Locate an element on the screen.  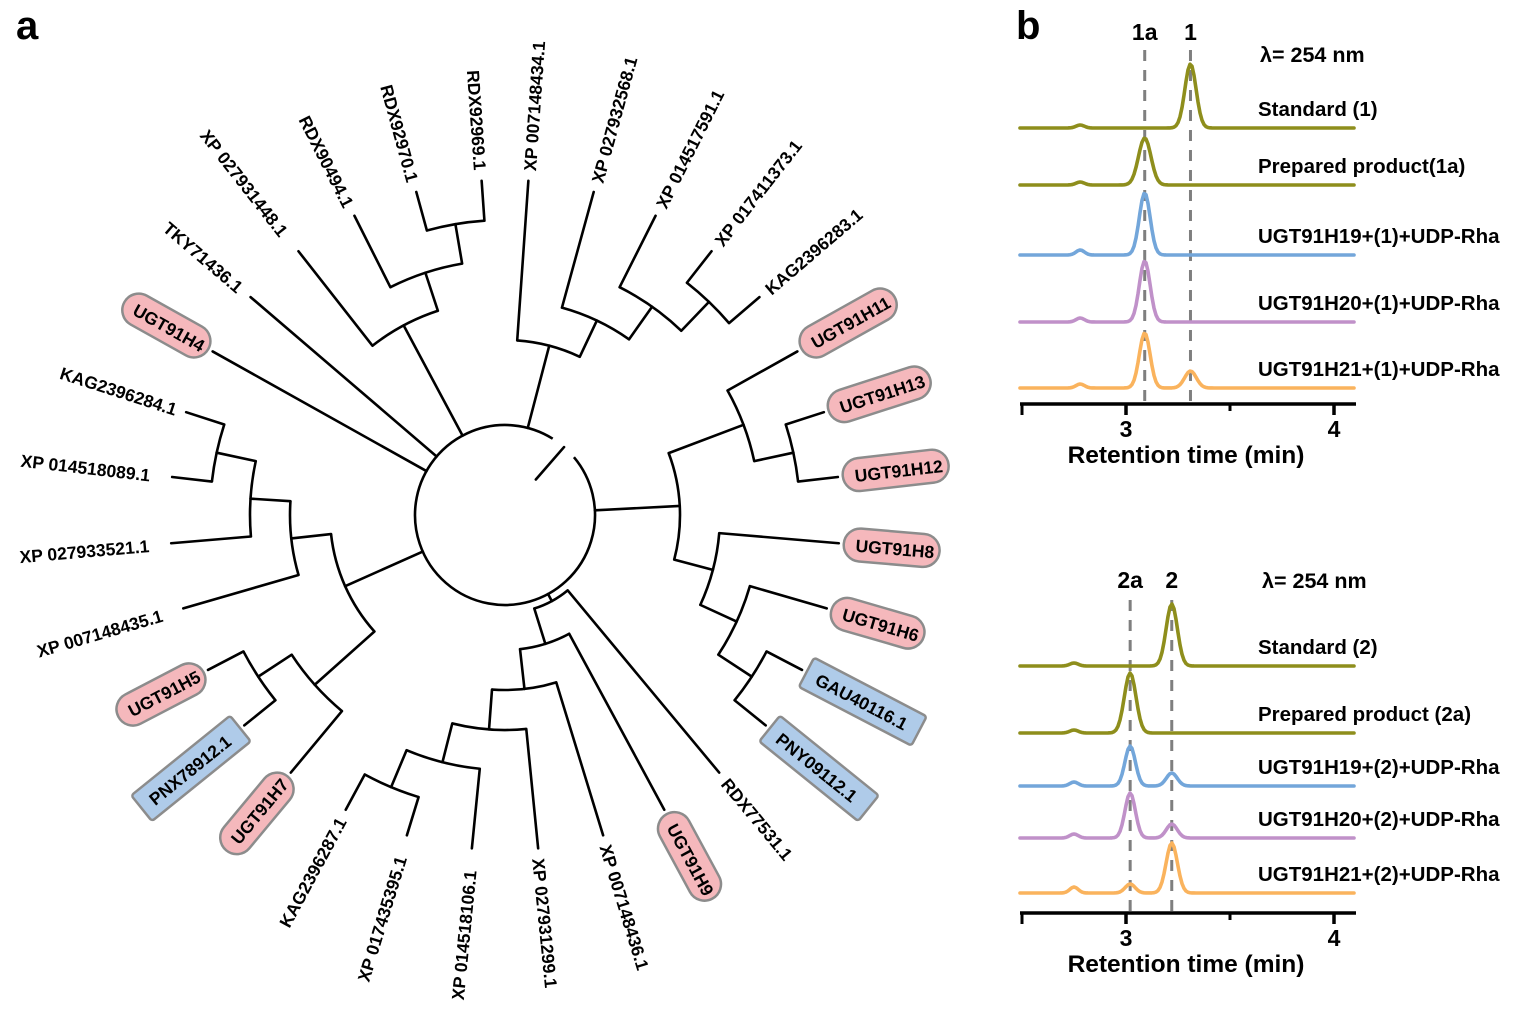
tree-leaf-label: RDX90494.1 is located at coordinates (326, 162).